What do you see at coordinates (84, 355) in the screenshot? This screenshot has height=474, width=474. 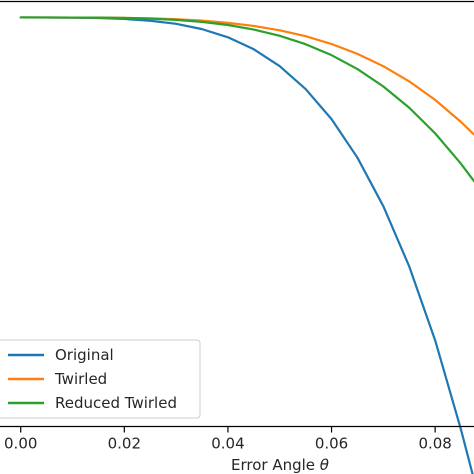 I see `legend-label-original: Original` at bounding box center [84, 355].